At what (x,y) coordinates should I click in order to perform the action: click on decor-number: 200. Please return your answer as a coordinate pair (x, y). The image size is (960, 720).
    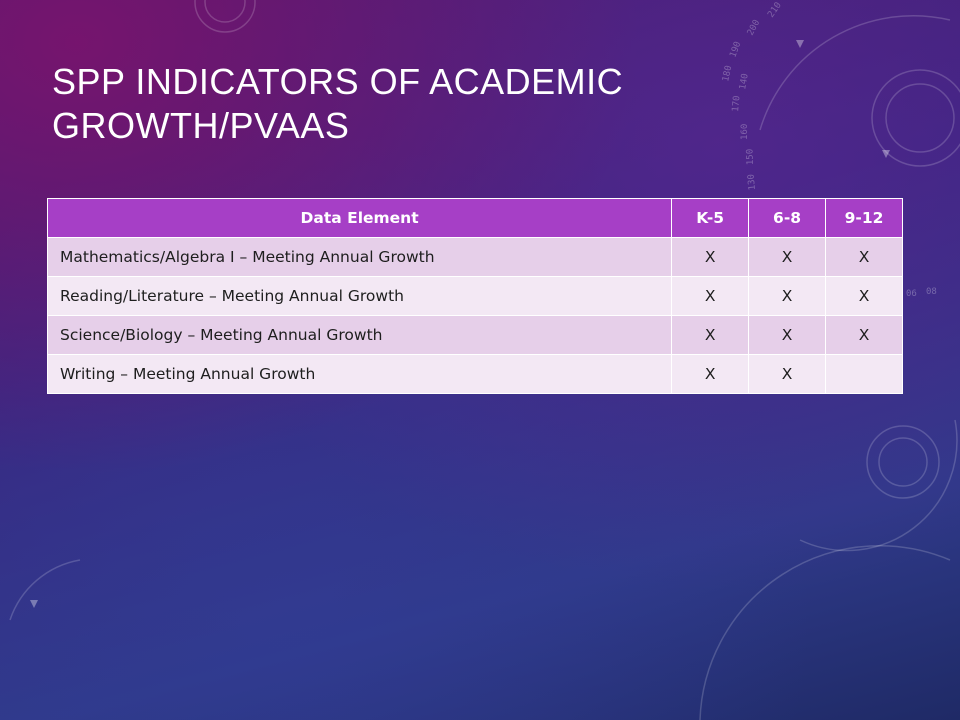
    Looking at the image, I should click on (754, 27).